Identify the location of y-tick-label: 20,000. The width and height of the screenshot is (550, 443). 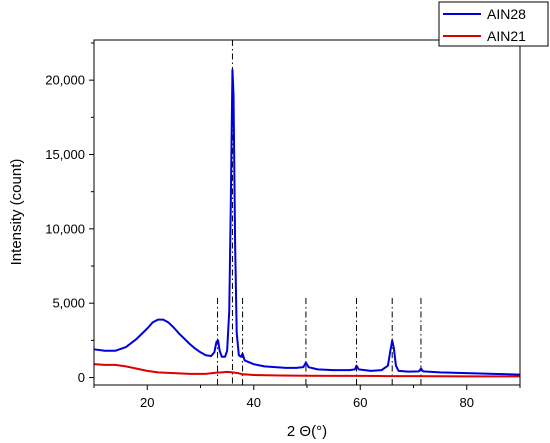
(65, 80).